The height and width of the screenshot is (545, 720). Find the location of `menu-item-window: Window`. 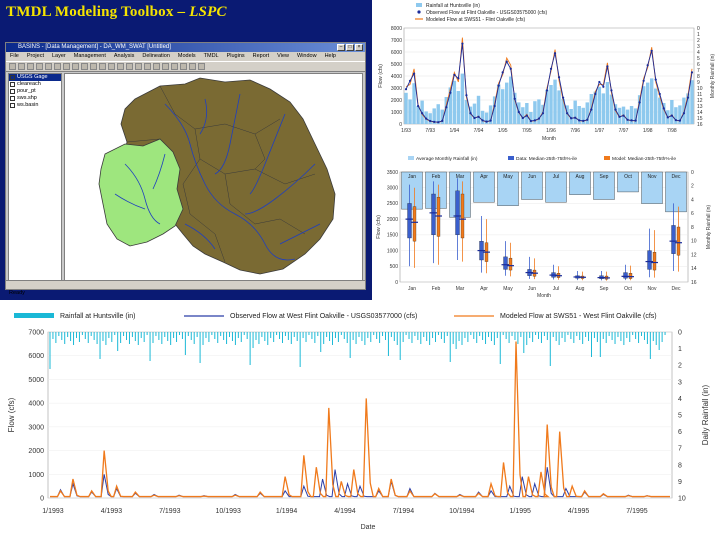

menu-item-window: Window is located at coordinates (307, 56).